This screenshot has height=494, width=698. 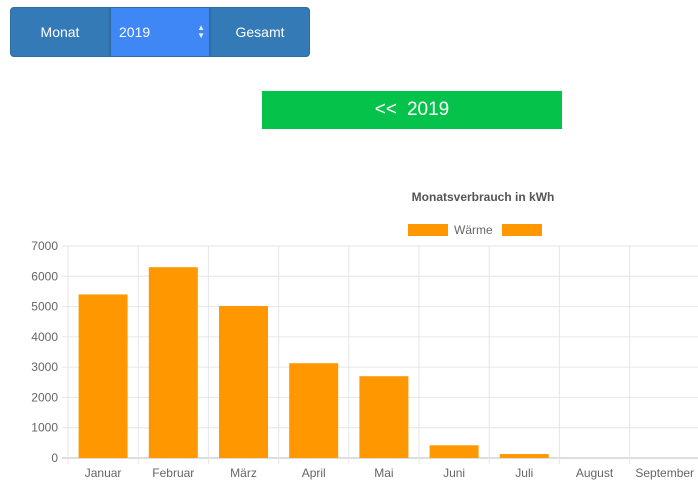 I want to click on y-tick-label: 3000, so click(x=44, y=367).